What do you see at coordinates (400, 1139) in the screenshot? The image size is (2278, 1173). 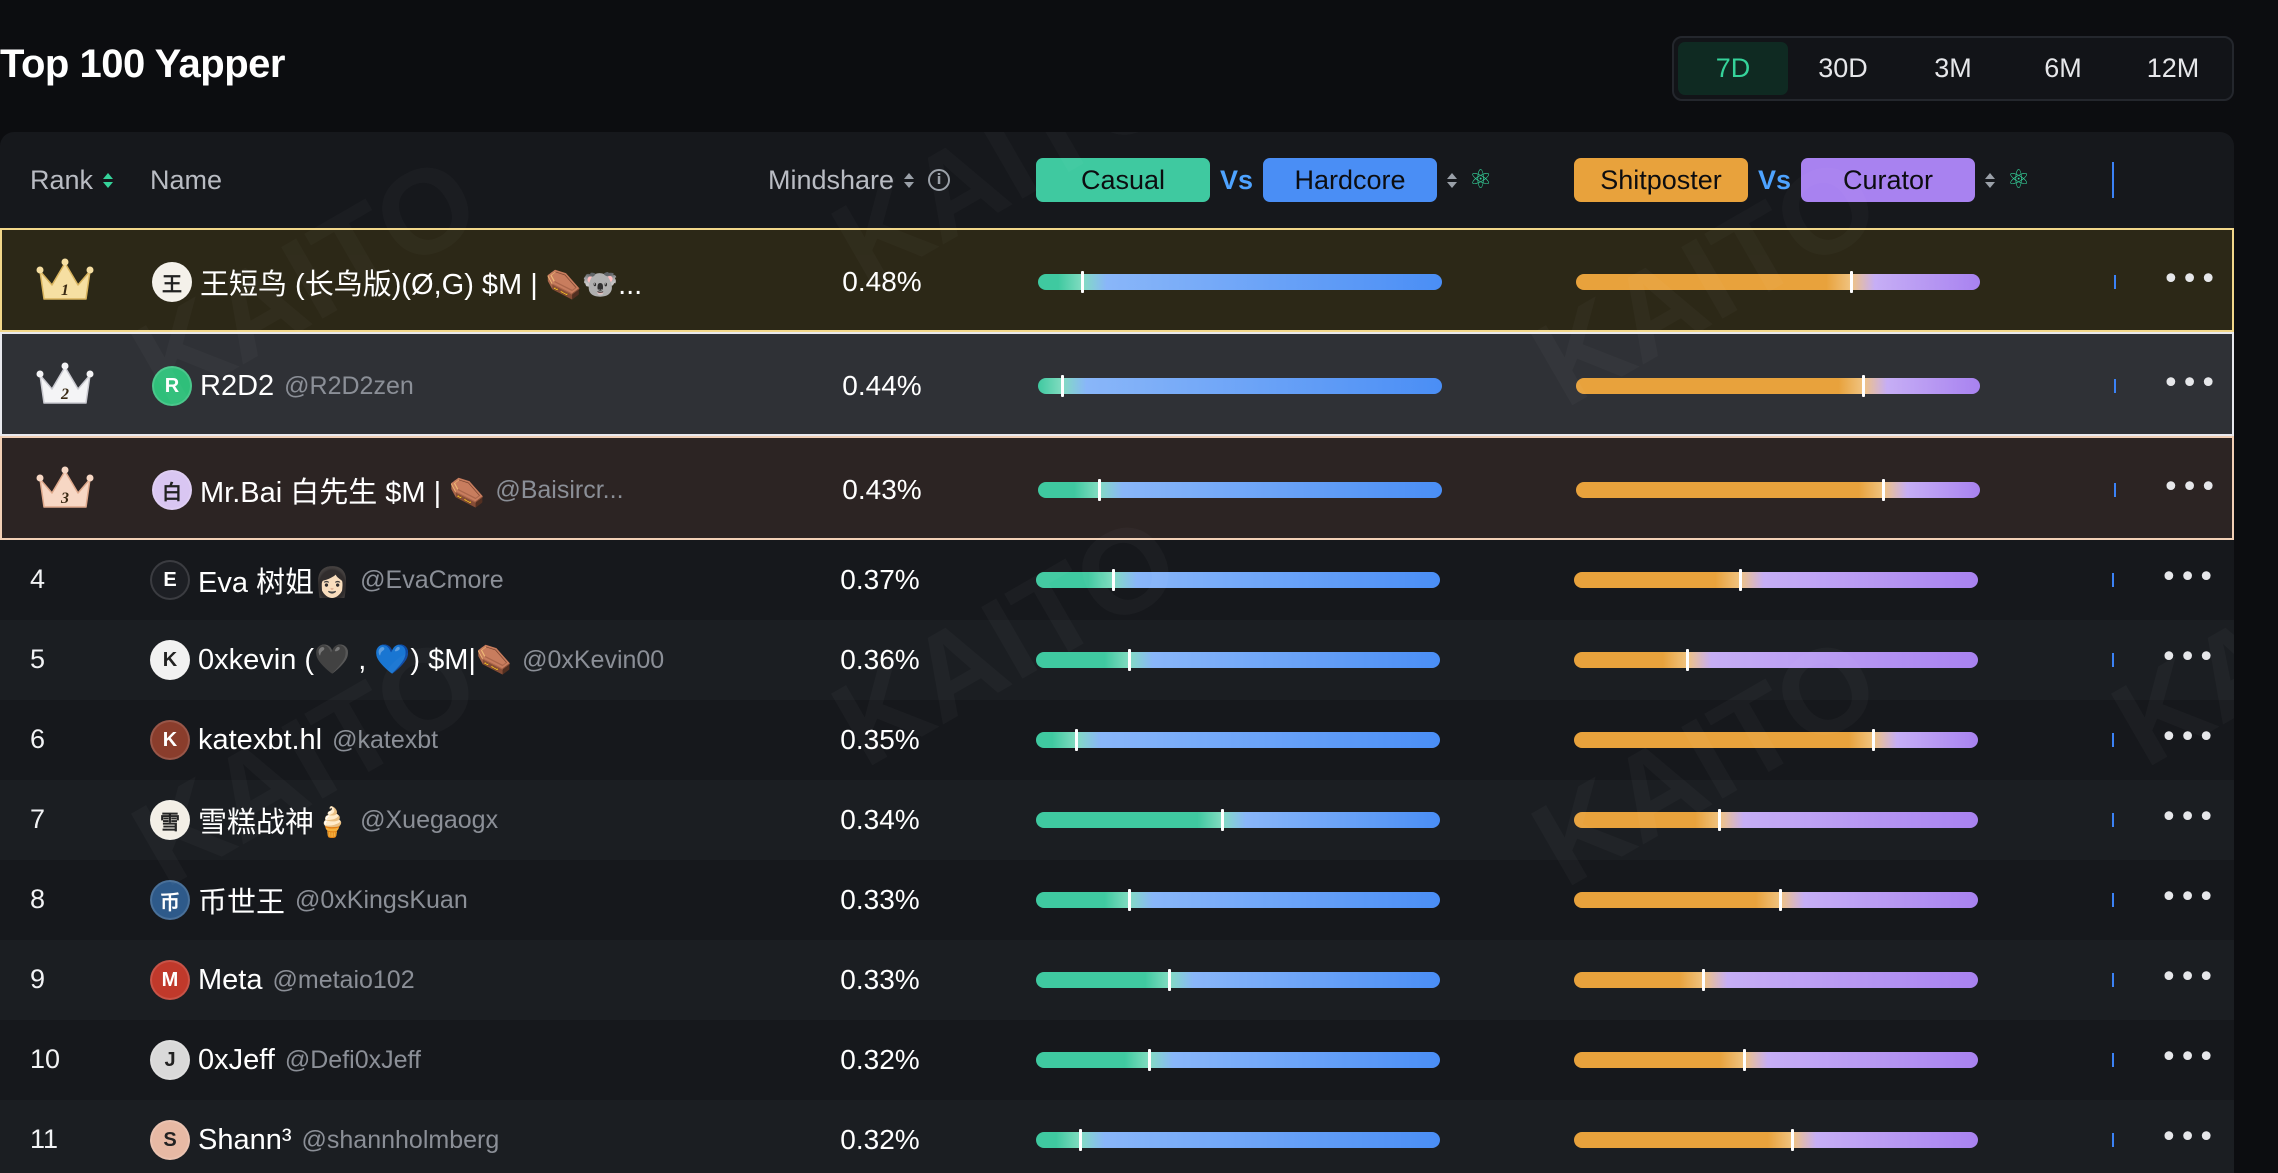 I see `user-handle: @shannholmberg` at bounding box center [400, 1139].